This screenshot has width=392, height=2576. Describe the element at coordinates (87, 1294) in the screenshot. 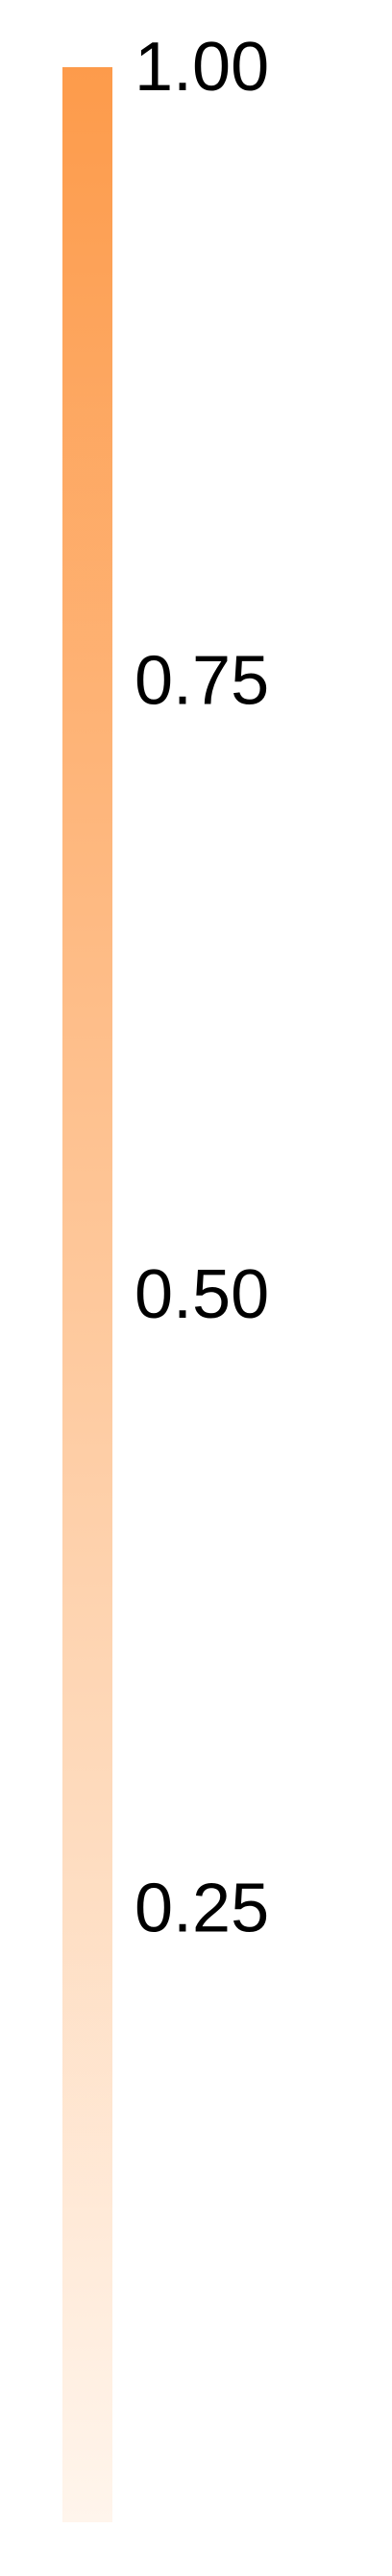

I see `colorbar-gradient` at that location.